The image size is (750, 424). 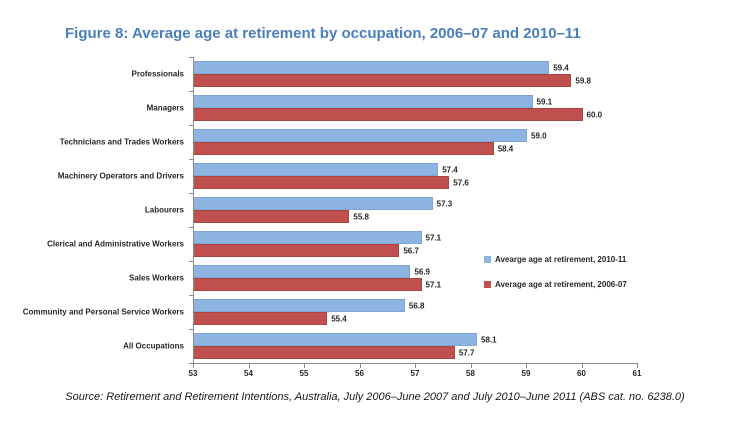 I want to click on category-row: All Occupations 58.1 57.7, so click(x=380, y=346).